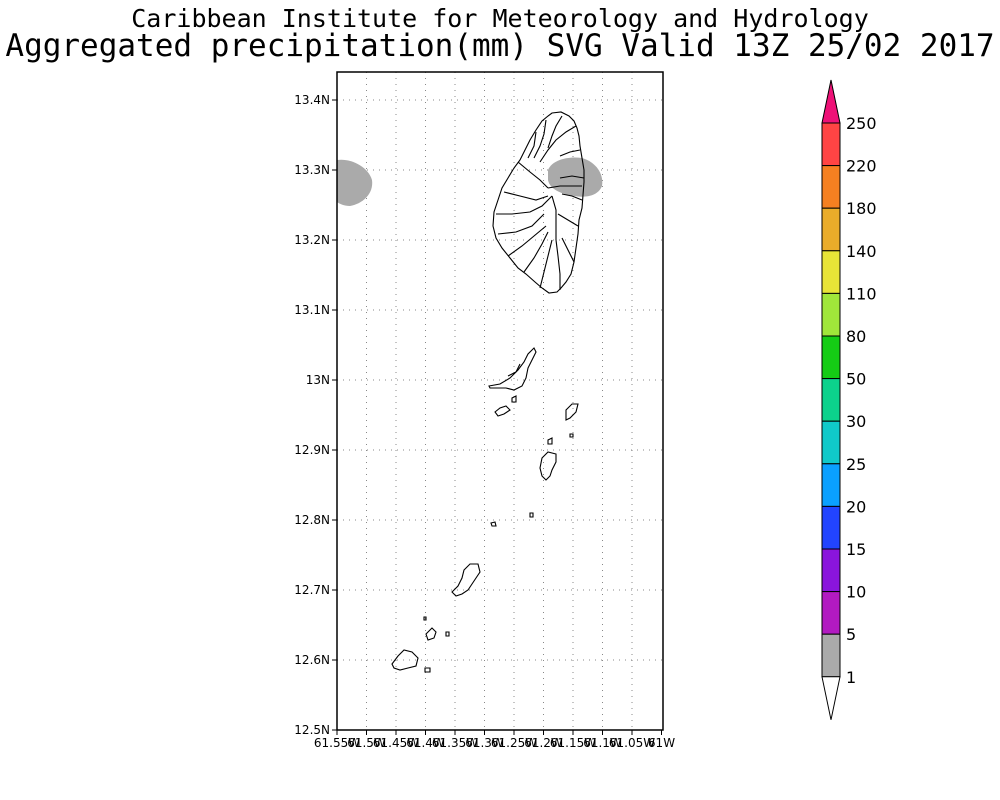  What do you see at coordinates (484, 743) in the screenshot?
I see `lon-tick-label: 61.3W` at bounding box center [484, 743].